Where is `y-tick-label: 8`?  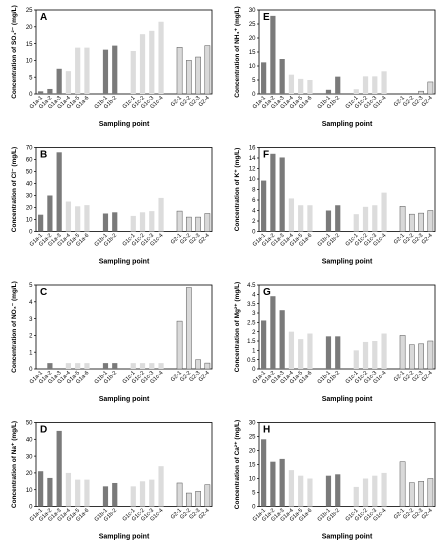
y-tick-label: 8 is located at coordinates (254, 191).